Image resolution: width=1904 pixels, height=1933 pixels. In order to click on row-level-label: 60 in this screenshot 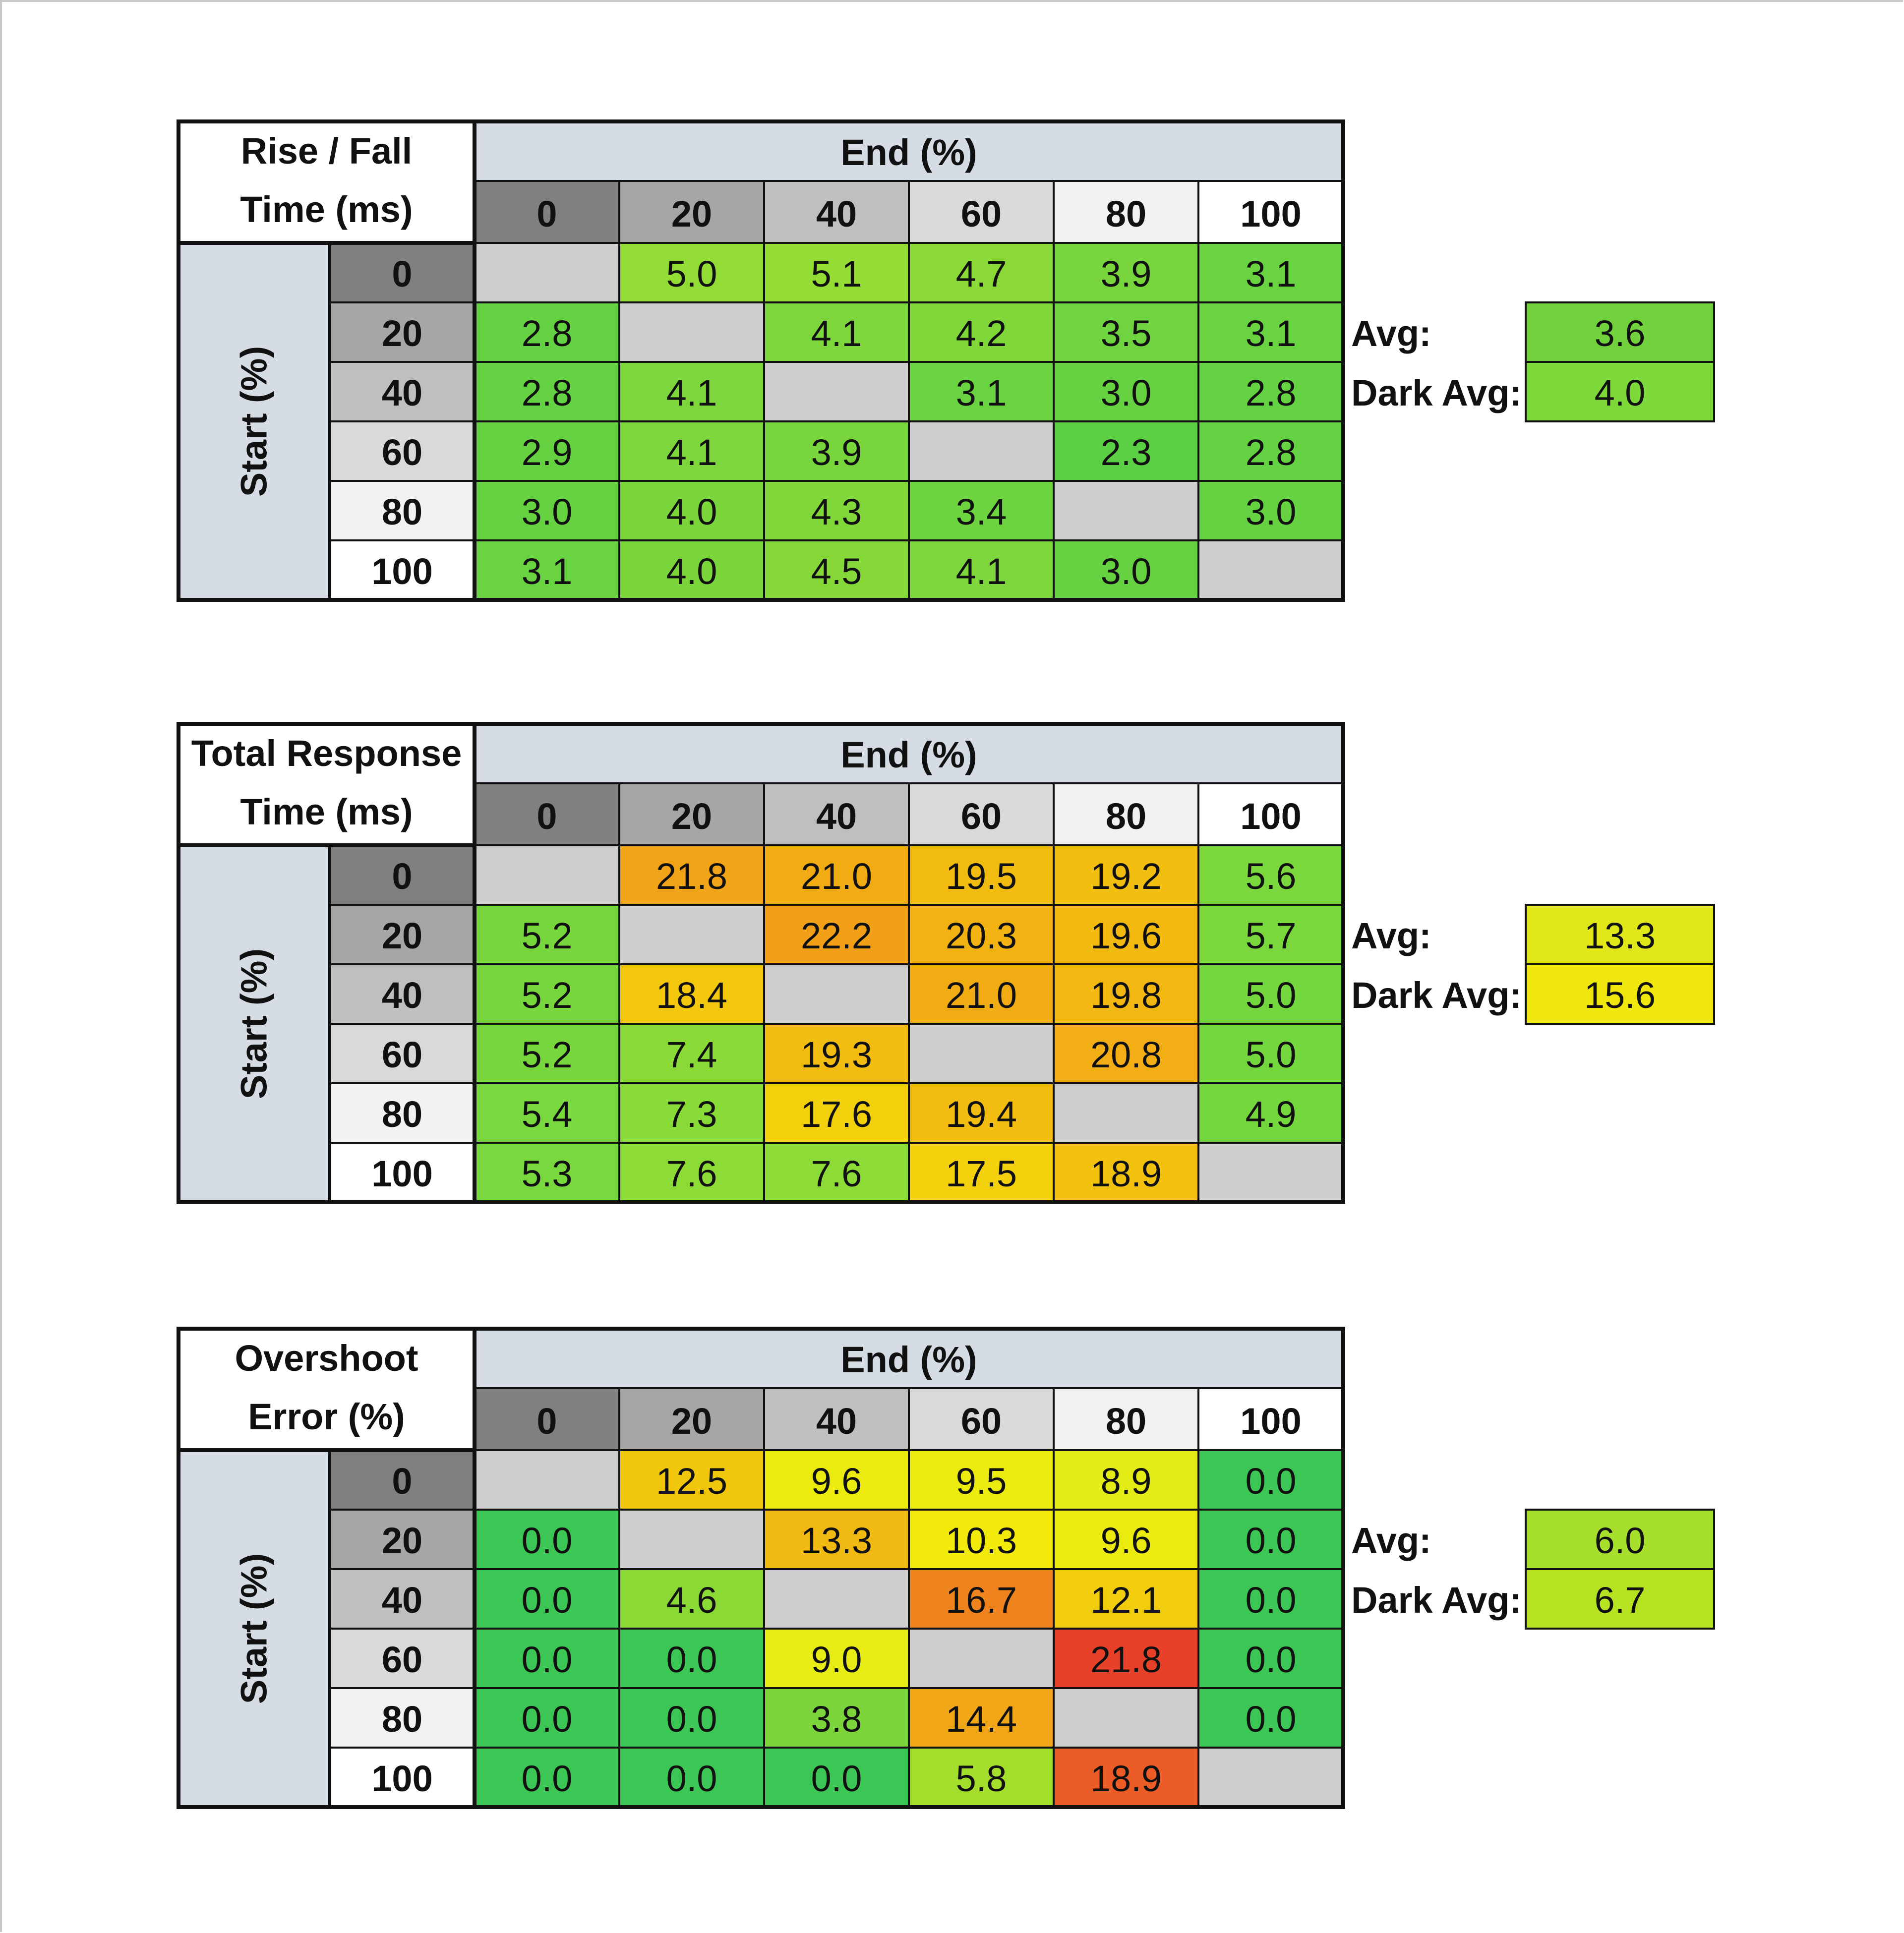, I will do `click(402, 1659)`.